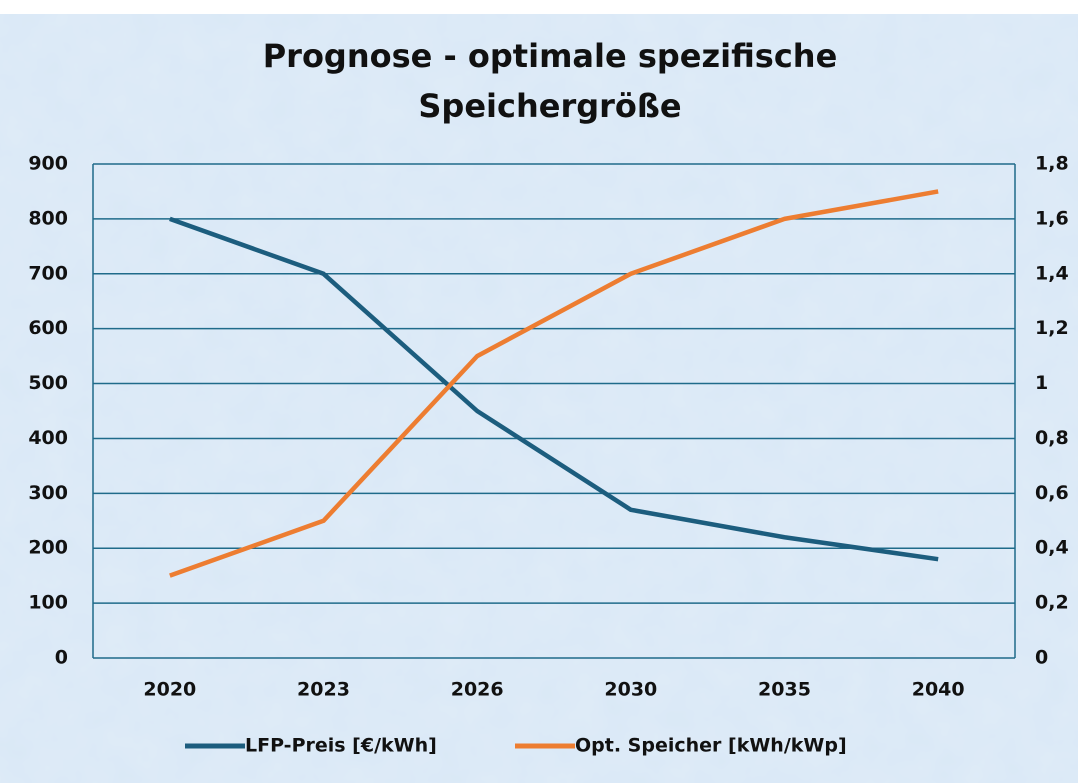 The height and width of the screenshot is (783, 1078). What do you see at coordinates (48, 164) in the screenshot?
I see `y-tick-label: 900` at bounding box center [48, 164].